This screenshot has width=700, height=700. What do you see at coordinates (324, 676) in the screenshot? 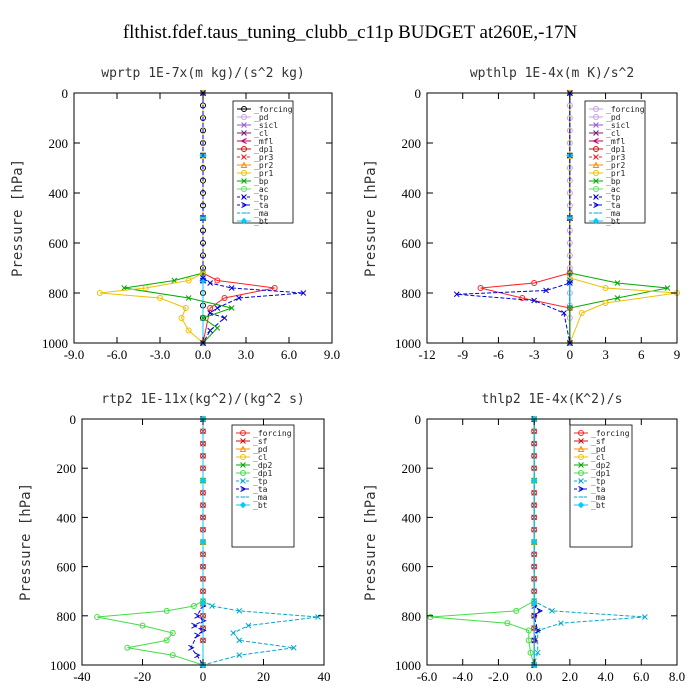
I see `x-tick-label: 40` at bounding box center [324, 676].